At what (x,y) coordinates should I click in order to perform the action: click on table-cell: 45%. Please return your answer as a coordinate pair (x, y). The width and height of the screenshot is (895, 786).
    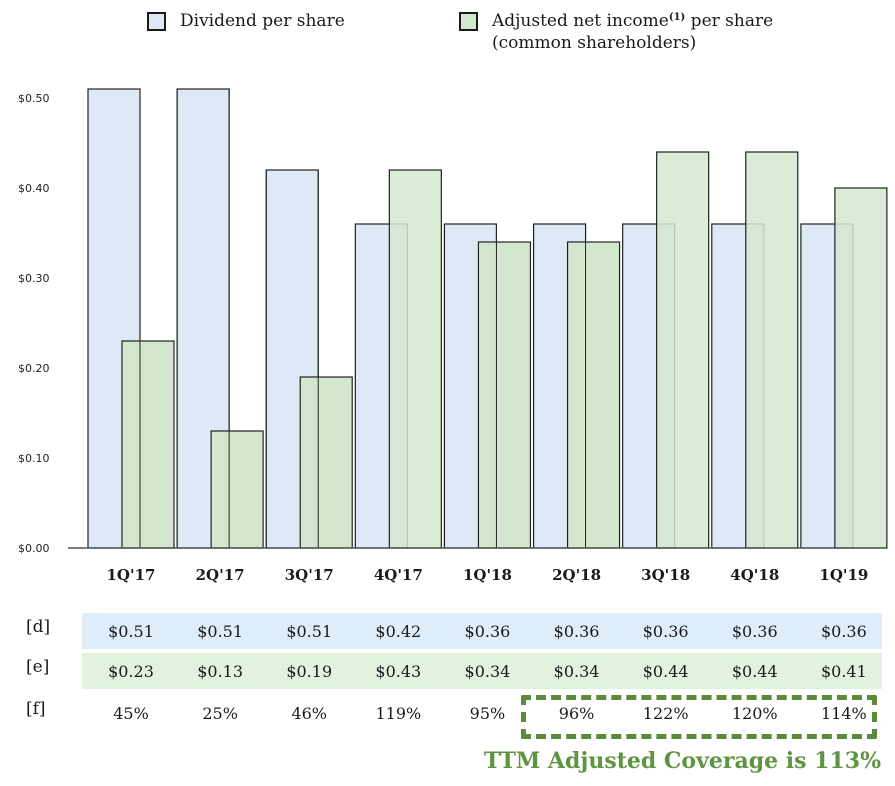
    Looking at the image, I should click on (131, 713).